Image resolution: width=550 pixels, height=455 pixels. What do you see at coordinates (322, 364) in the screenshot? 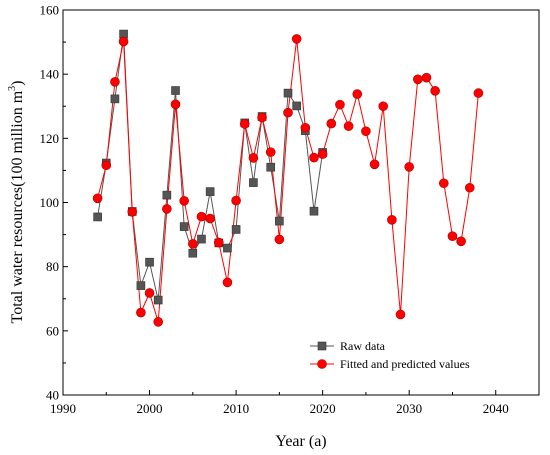
I see `legend-marker-fitted` at bounding box center [322, 364].